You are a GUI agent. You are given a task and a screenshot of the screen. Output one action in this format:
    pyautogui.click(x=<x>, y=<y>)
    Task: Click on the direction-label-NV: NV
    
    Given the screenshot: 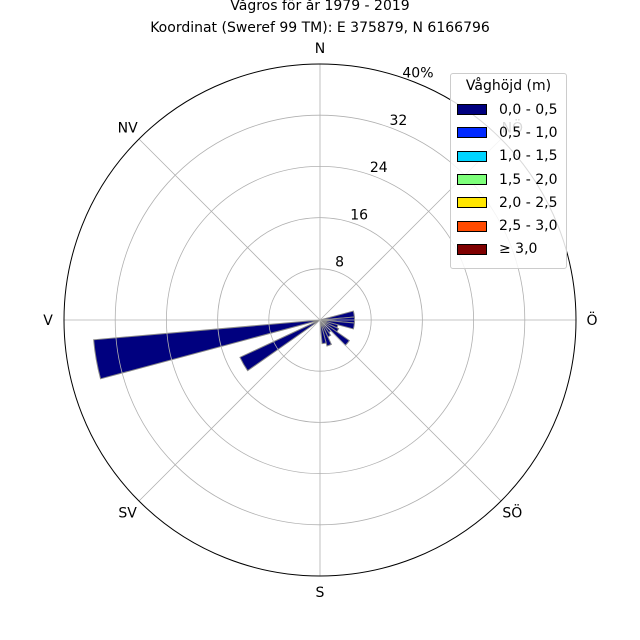 What is the action you would take?
    pyautogui.click(x=128, y=129)
    